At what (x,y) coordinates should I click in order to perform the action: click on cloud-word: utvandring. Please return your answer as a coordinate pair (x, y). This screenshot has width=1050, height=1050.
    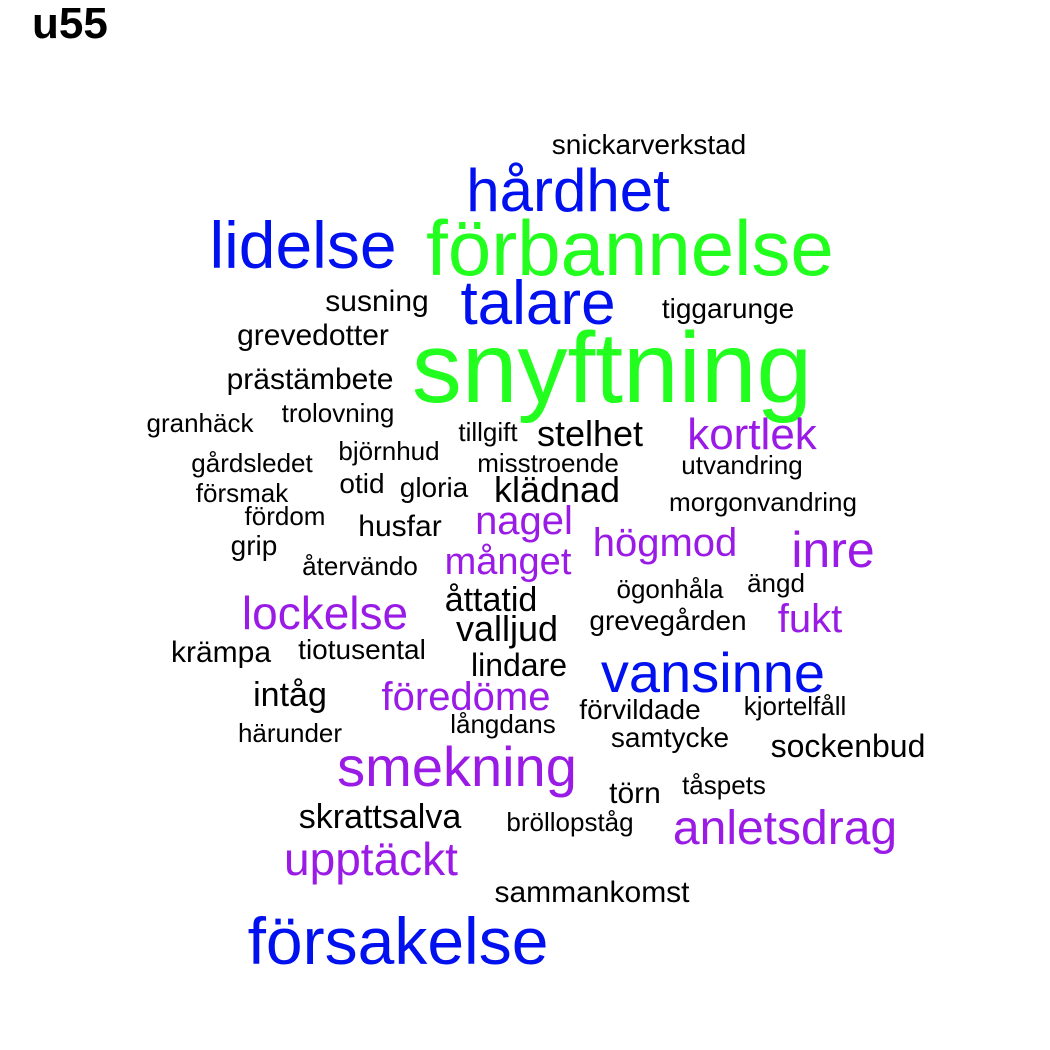
    Looking at the image, I should click on (742, 465).